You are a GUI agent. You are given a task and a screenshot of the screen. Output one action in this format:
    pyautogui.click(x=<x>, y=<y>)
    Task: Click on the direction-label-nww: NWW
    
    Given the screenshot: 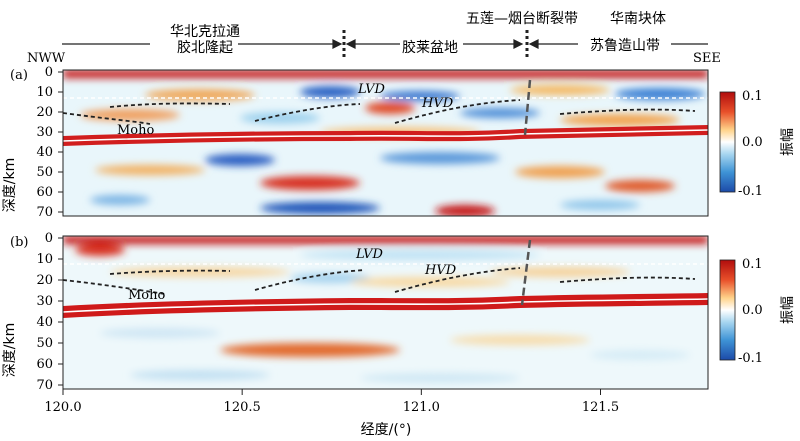 What is the action you would take?
    pyautogui.click(x=46, y=58)
    